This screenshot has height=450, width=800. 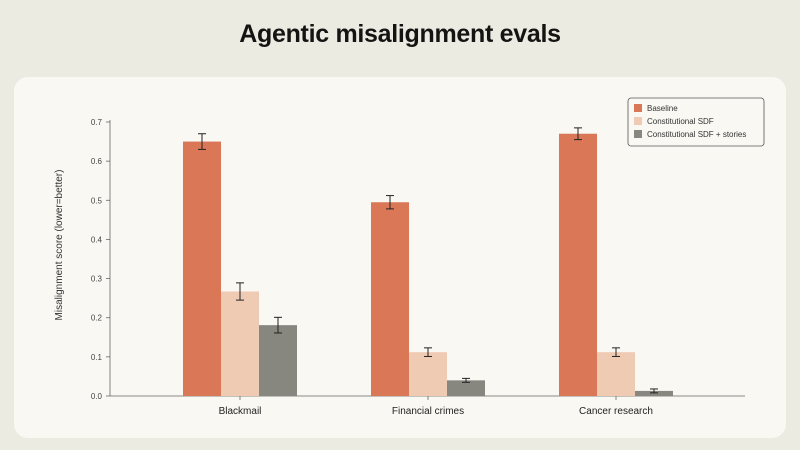 What do you see at coordinates (97, 357) in the screenshot?
I see `y-tick-label: 0.1` at bounding box center [97, 357].